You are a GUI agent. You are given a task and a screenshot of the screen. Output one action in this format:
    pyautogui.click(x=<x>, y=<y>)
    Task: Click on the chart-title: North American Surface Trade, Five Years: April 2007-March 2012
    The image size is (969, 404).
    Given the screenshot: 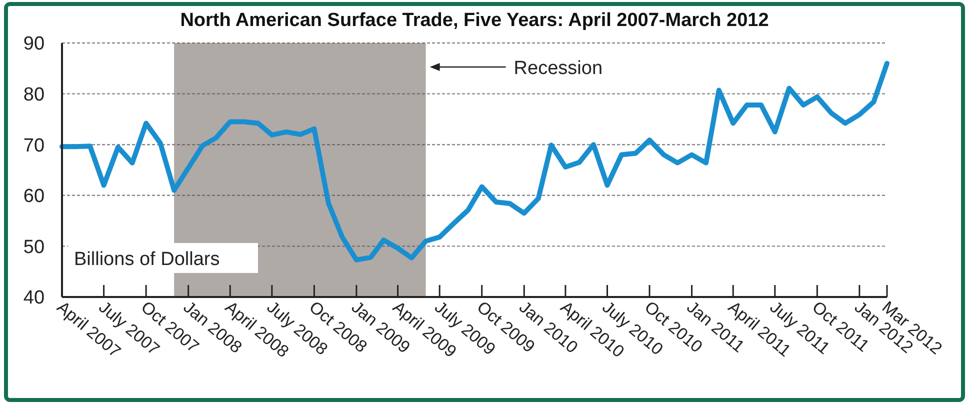 What is the action you would take?
    pyautogui.click(x=474, y=20)
    